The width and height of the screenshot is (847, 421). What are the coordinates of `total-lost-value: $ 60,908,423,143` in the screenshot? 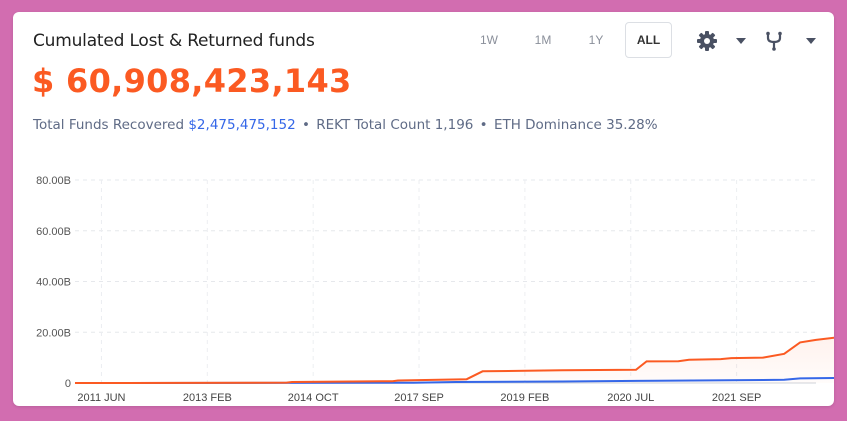 It's located at (192, 81).